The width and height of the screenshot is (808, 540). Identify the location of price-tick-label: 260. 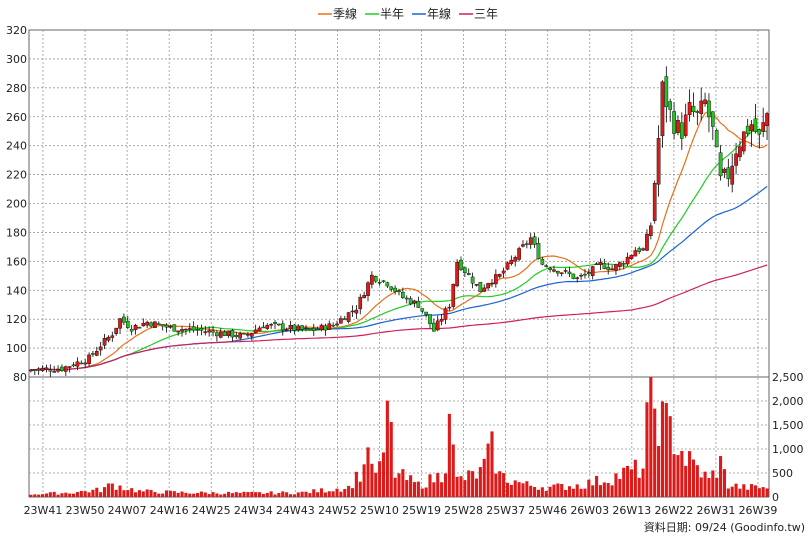
(16, 117).